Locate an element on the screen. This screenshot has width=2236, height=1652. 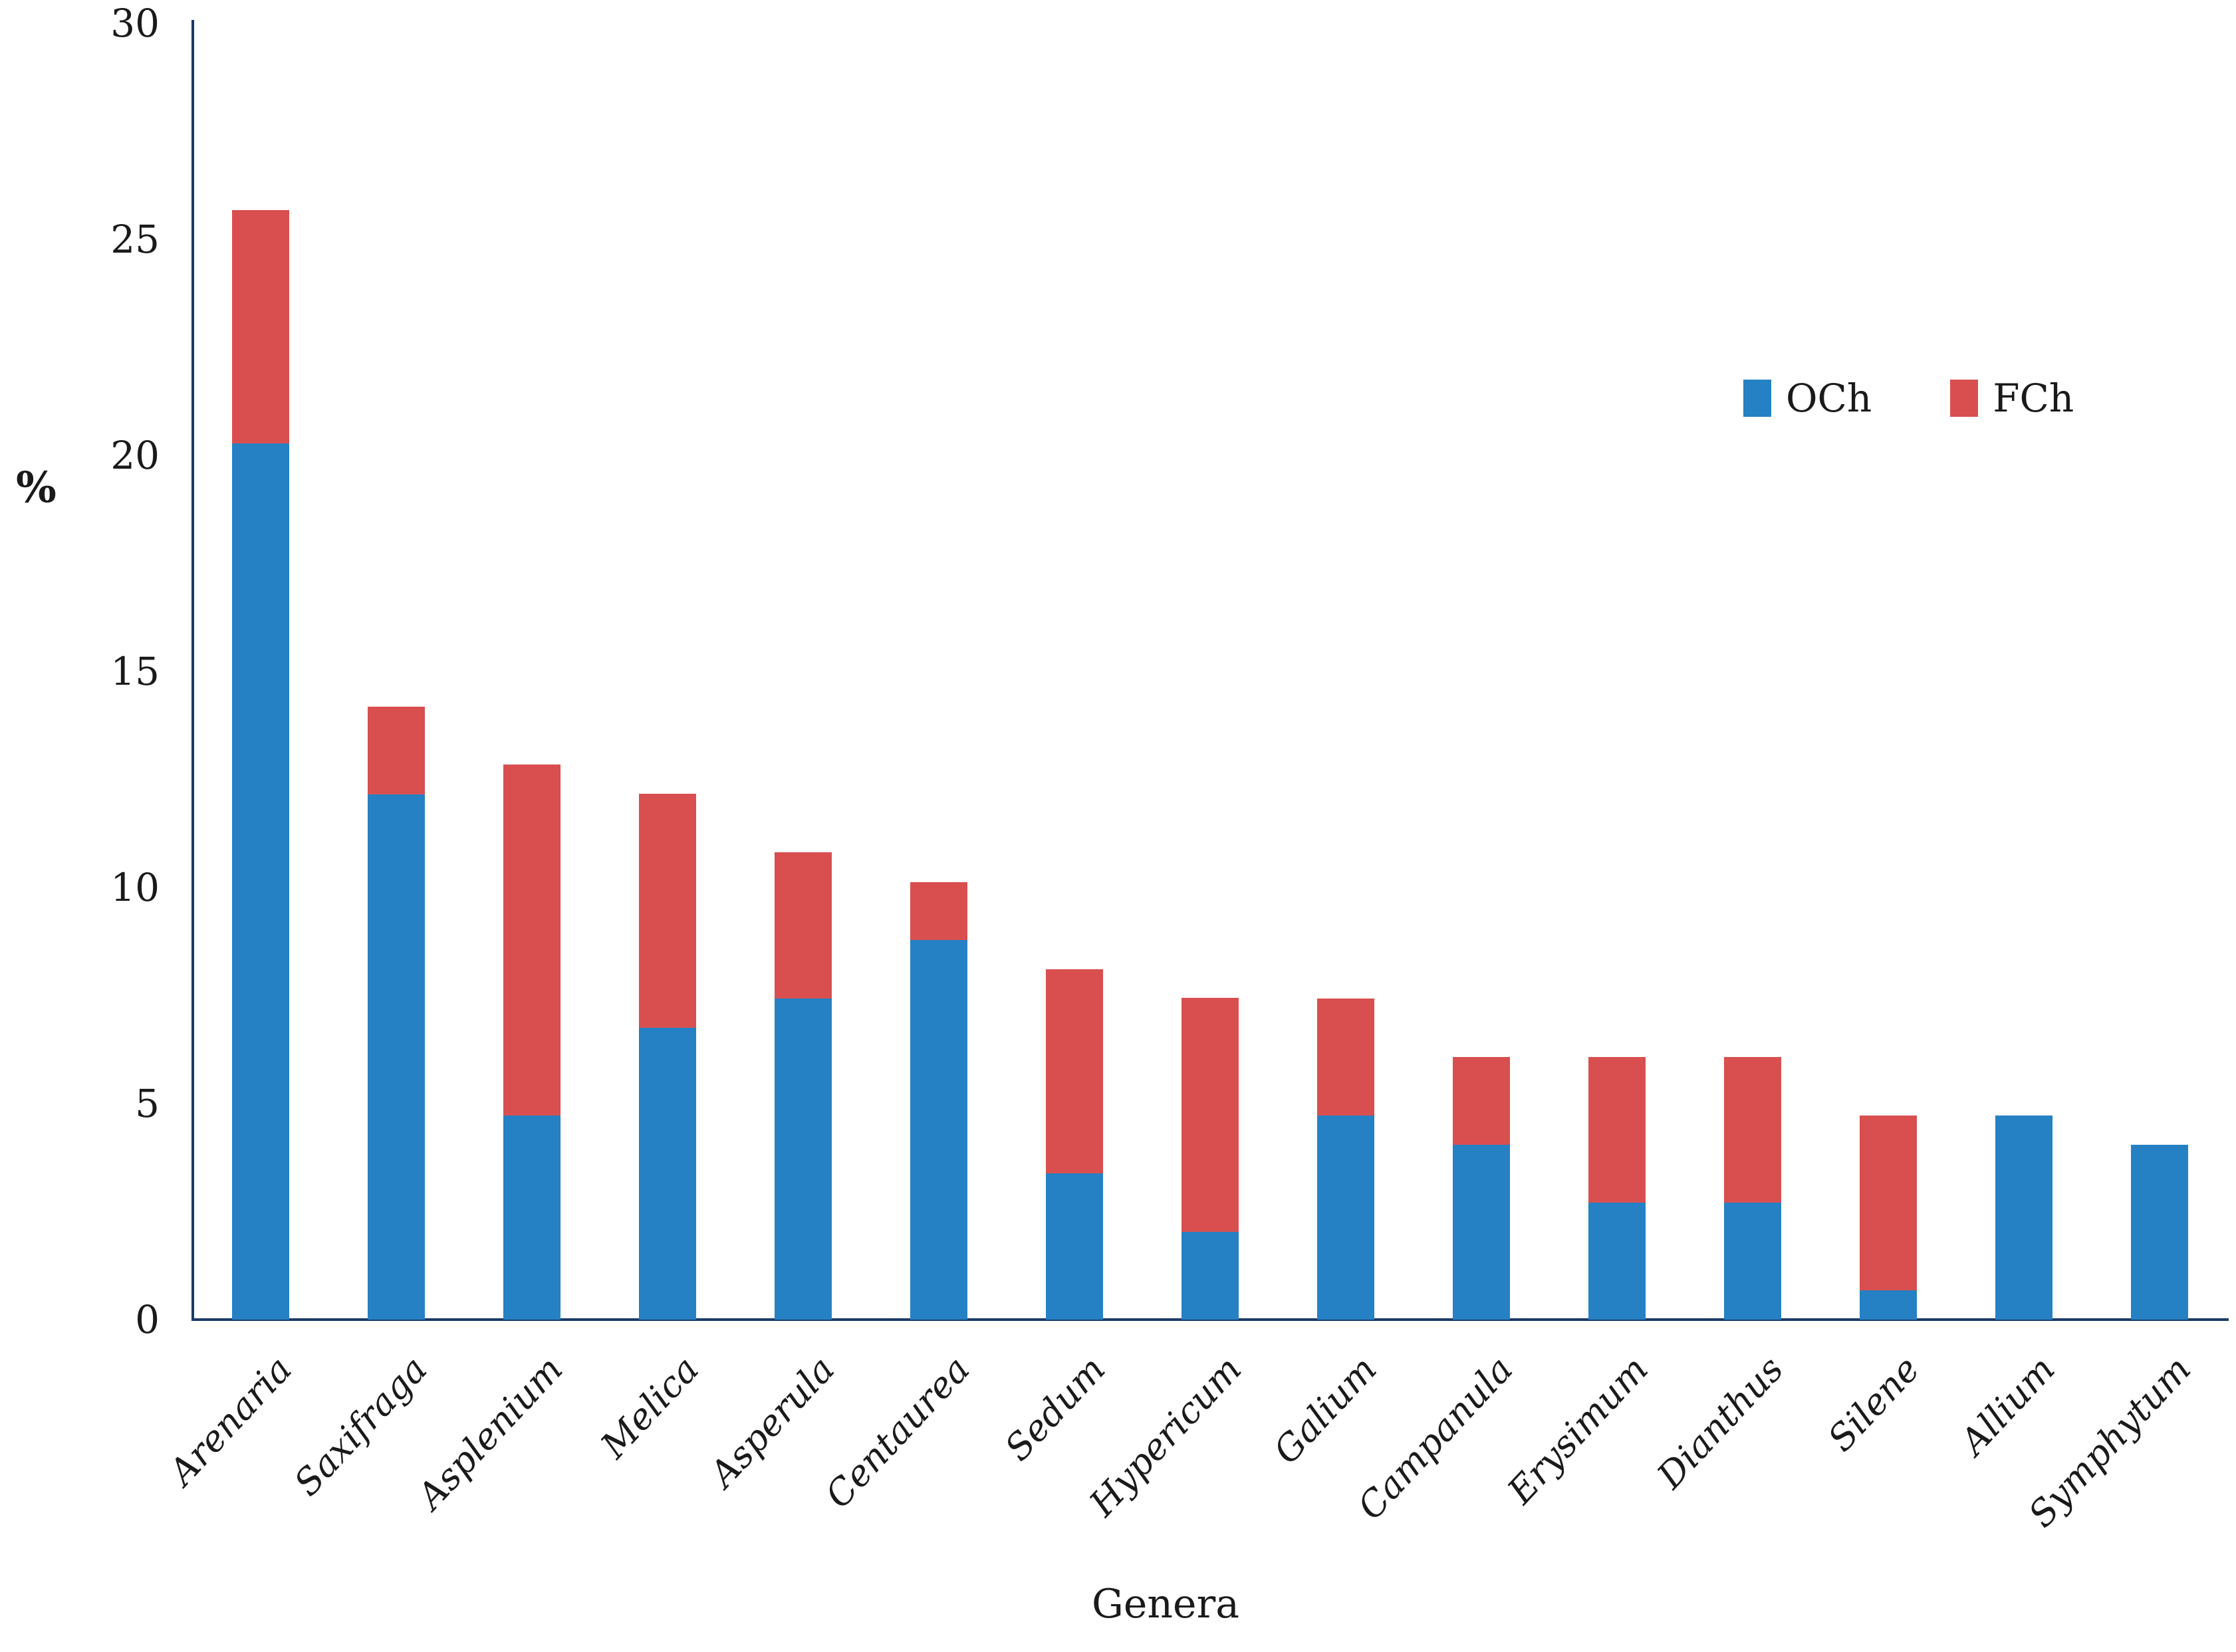
legend: OCh FCh is located at coordinates (1908, 398).